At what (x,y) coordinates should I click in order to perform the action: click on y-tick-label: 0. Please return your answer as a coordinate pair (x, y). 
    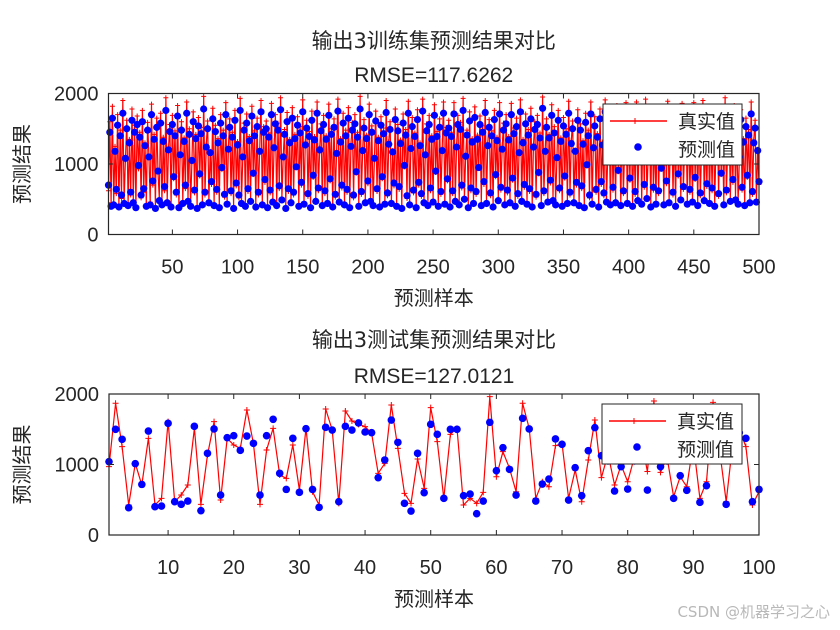
    Looking at the image, I should click on (93, 536).